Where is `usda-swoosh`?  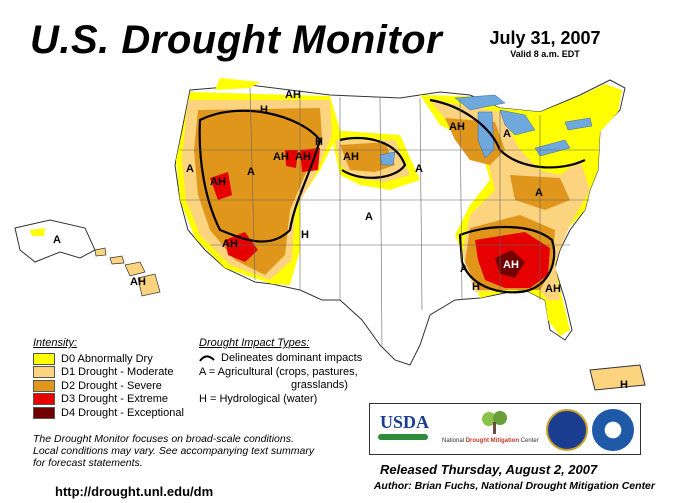
usda-swoosh is located at coordinates (403, 437).